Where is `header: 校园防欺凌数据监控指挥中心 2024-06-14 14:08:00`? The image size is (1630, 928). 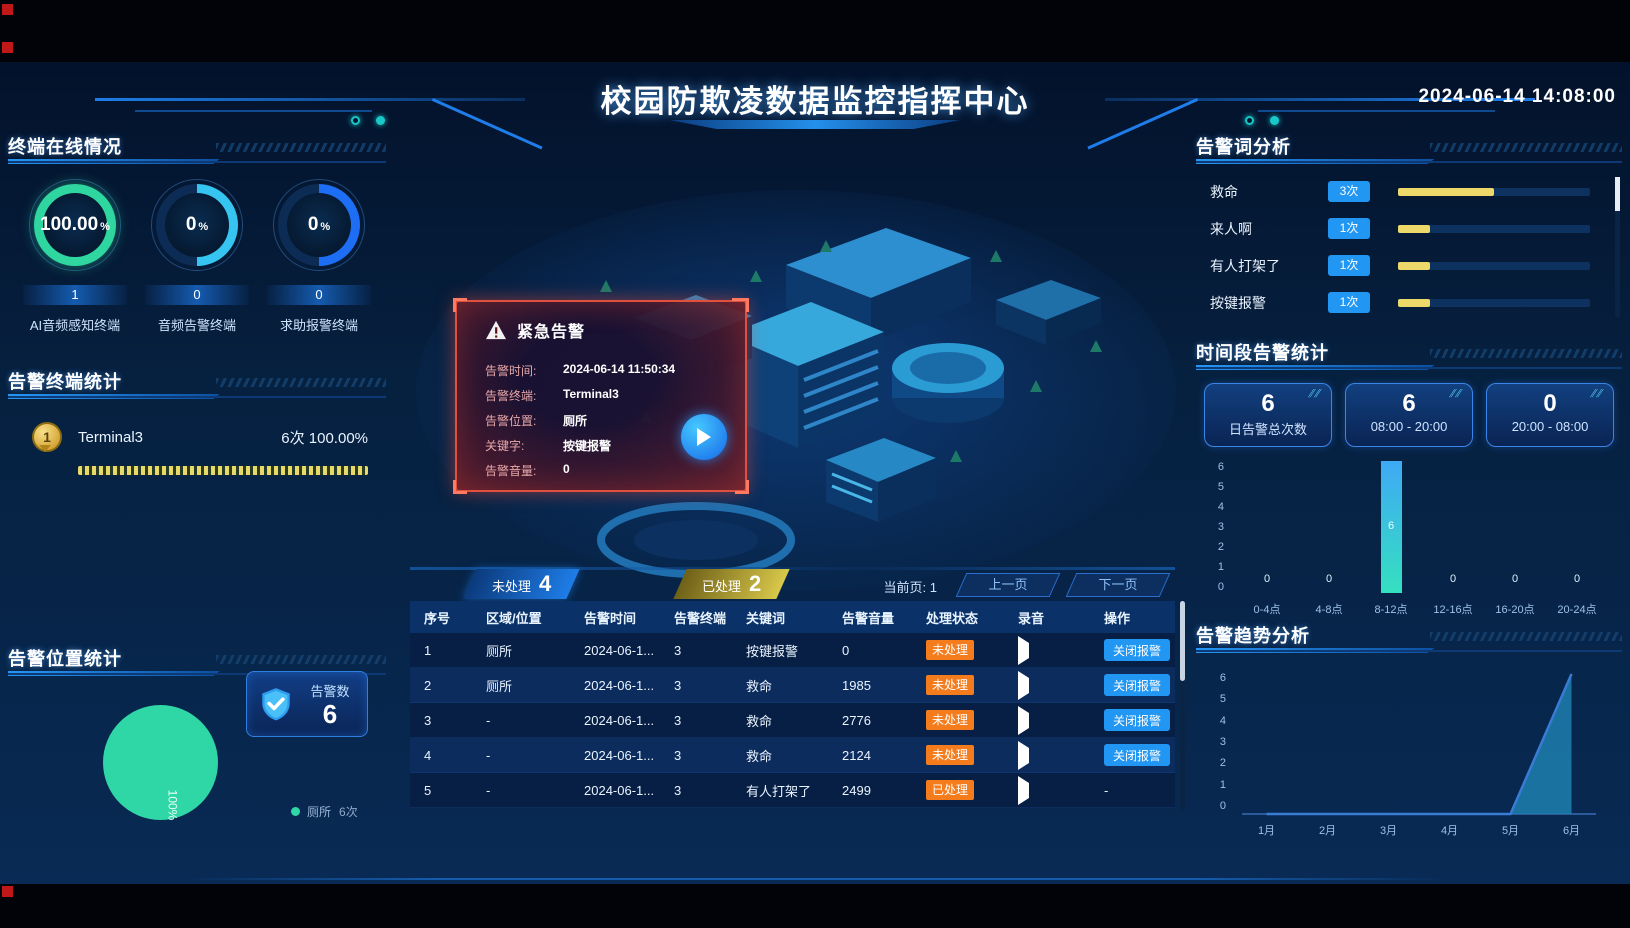
header: 校园防欺凌数据监控指挥中心 2024-06-14 14:08:00 is located at coordinates (815, 106).